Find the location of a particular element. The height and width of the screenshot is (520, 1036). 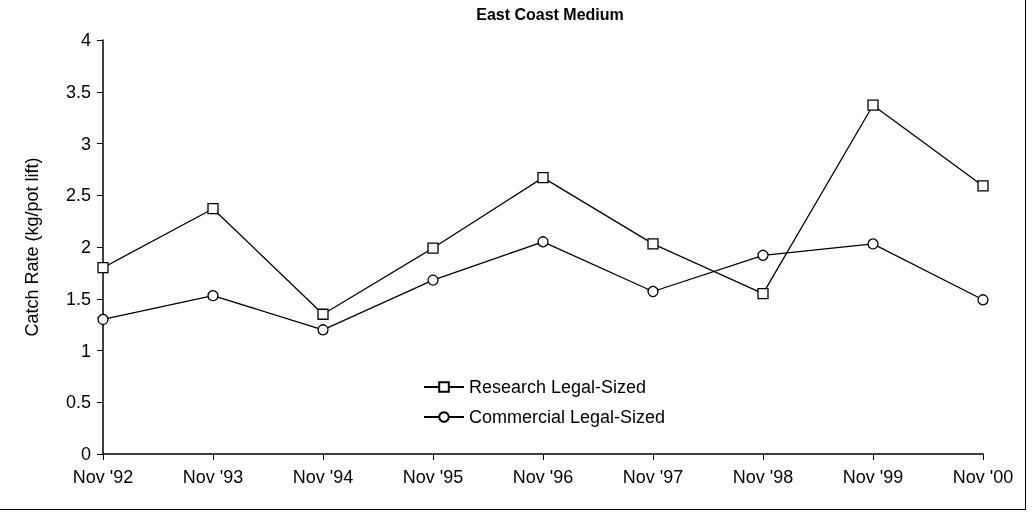

x-tick-label: Nov '92 is located at coordinates (103, 477).